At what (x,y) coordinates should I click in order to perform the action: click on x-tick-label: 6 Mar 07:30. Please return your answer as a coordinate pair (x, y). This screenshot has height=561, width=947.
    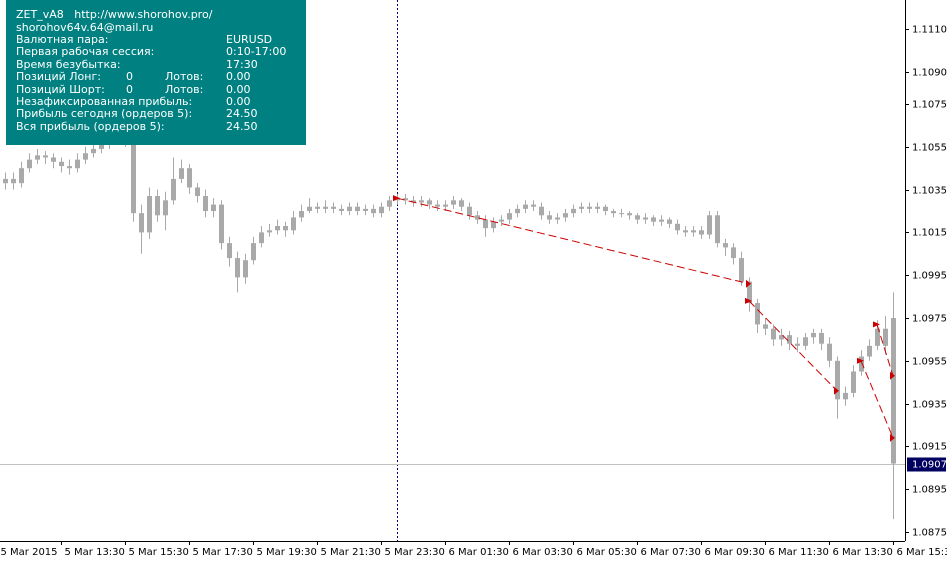
    Looking at the image, I should click on (671, 552).